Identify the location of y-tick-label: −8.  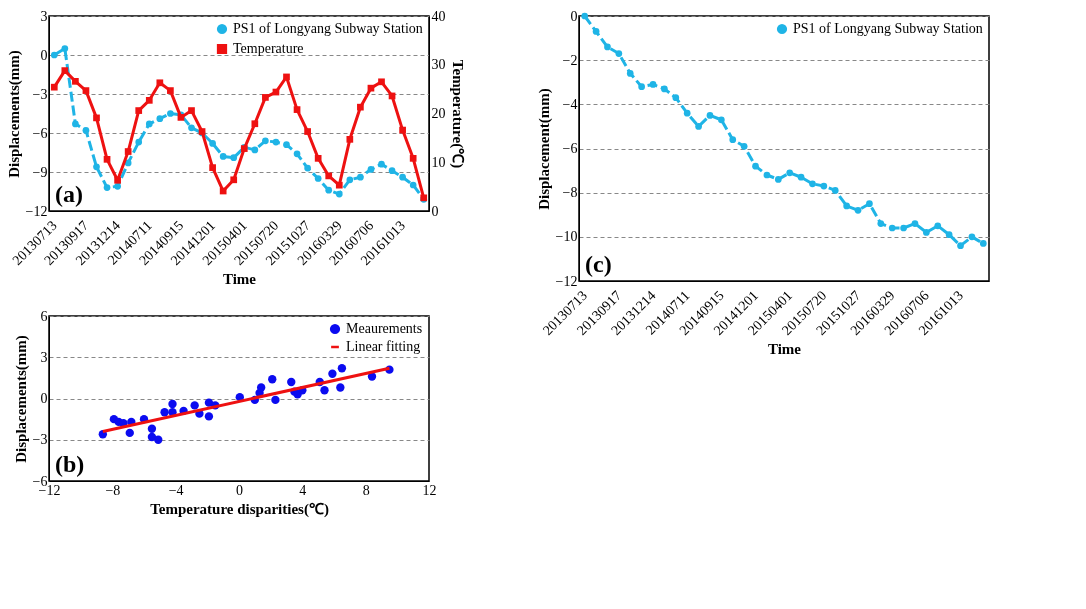
(570, 193).